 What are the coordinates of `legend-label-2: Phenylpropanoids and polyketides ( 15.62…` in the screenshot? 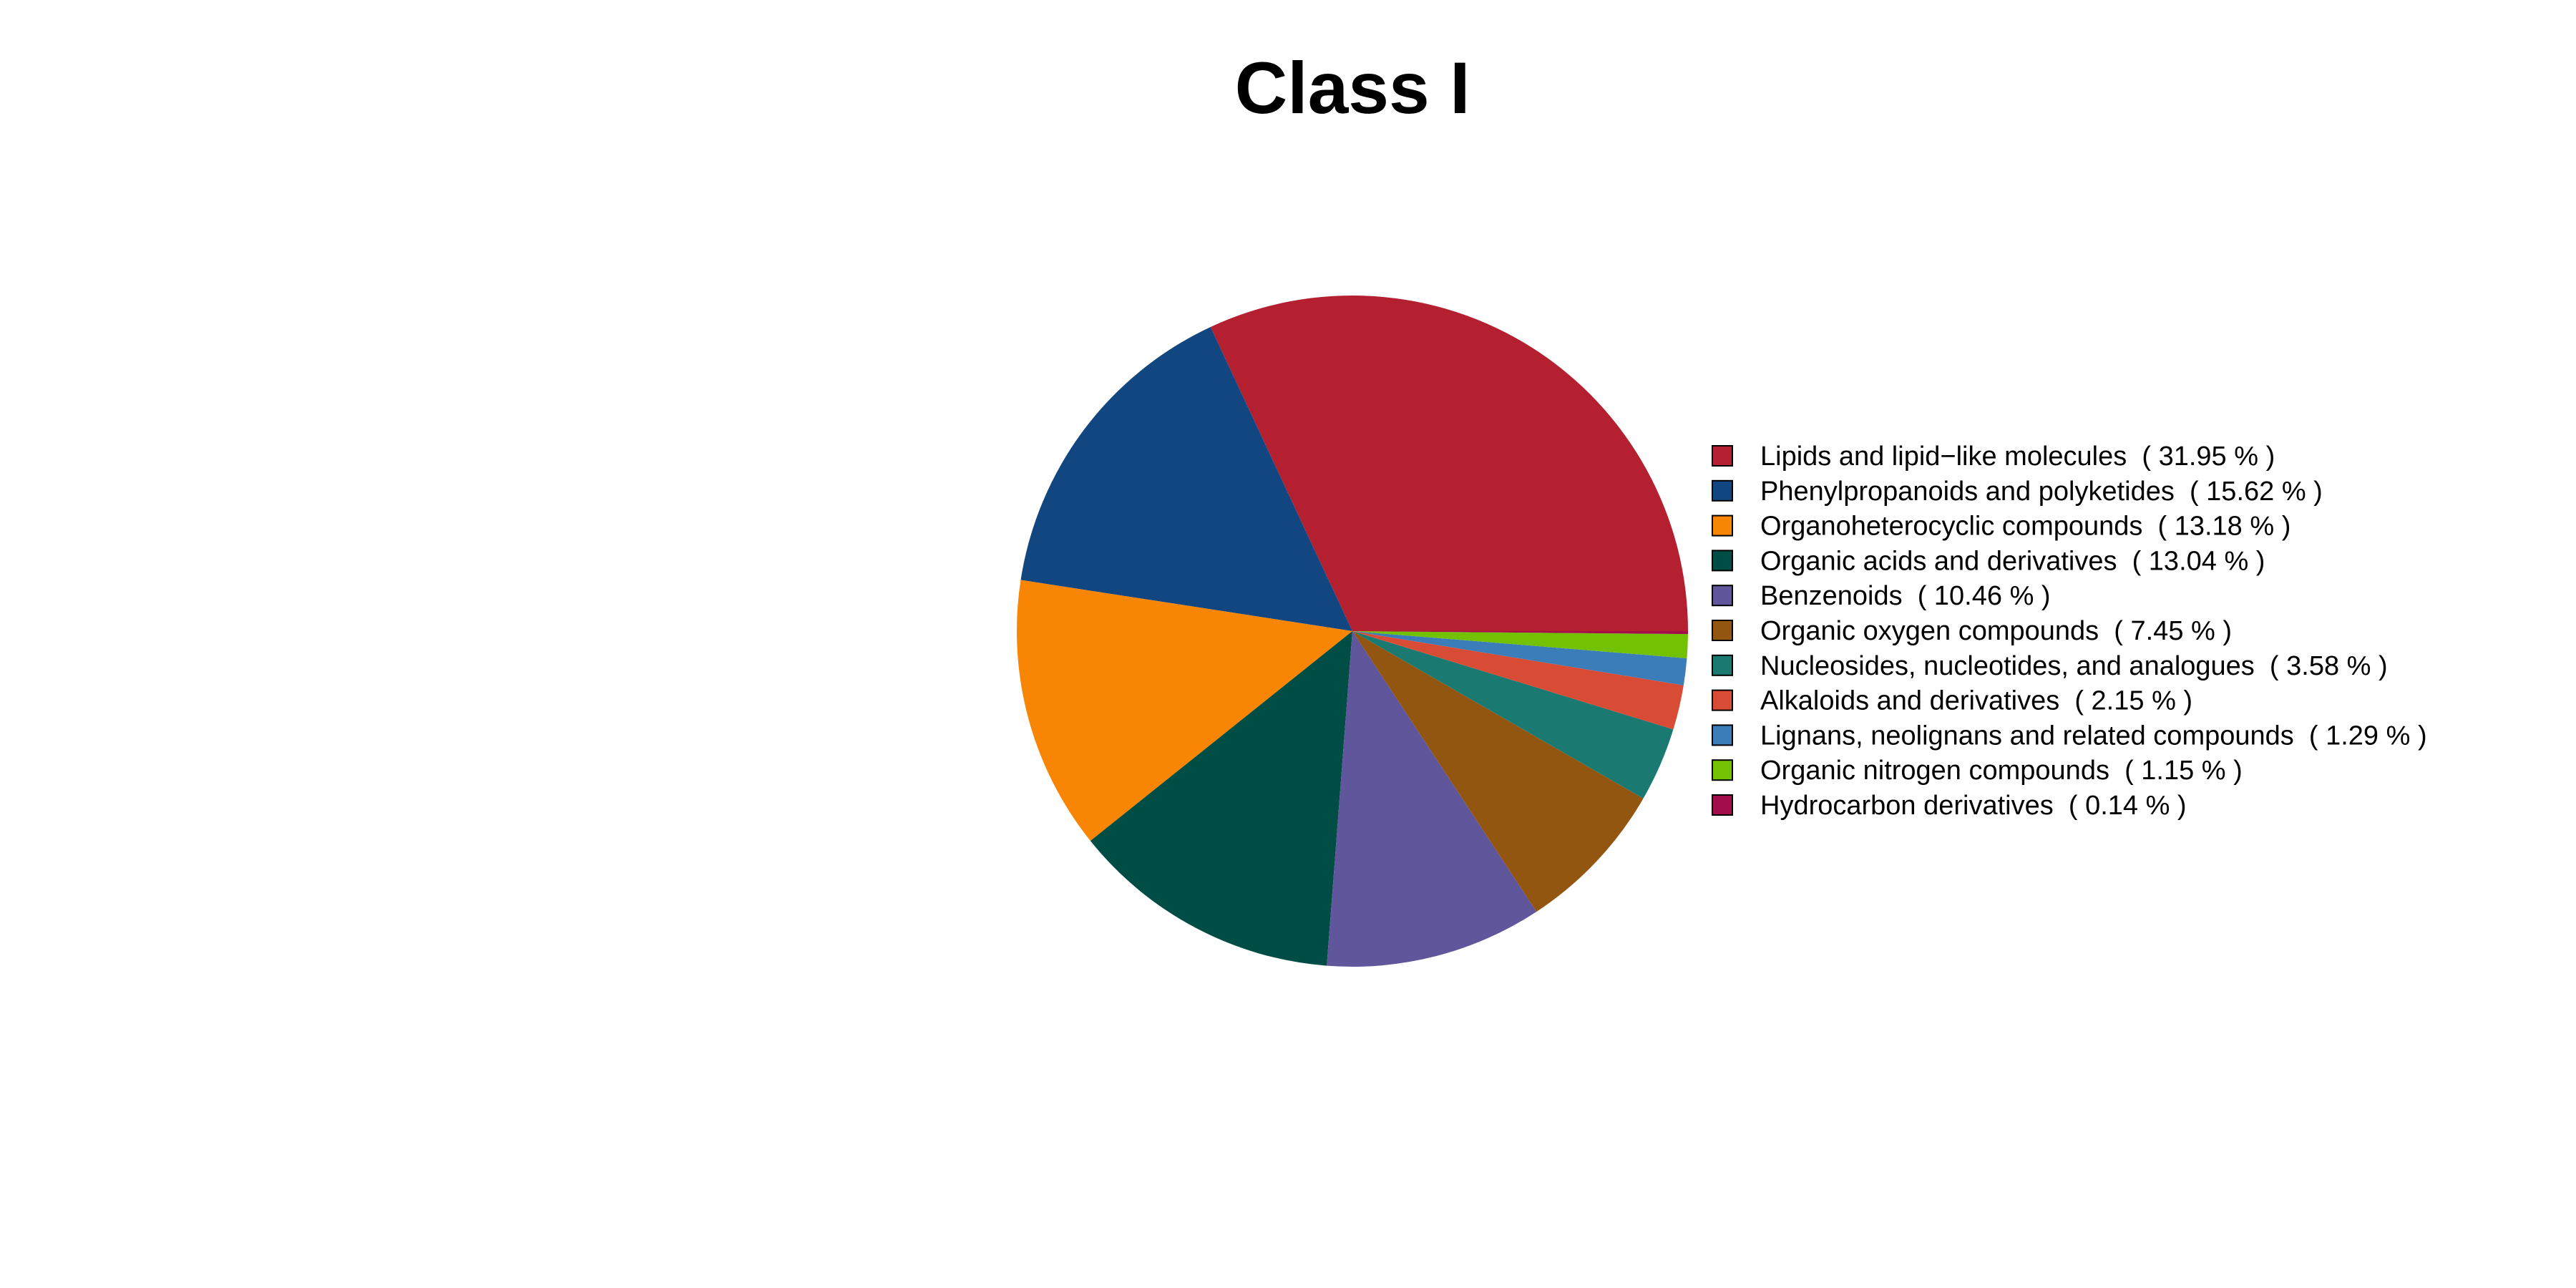 It's located at (2042, 492).